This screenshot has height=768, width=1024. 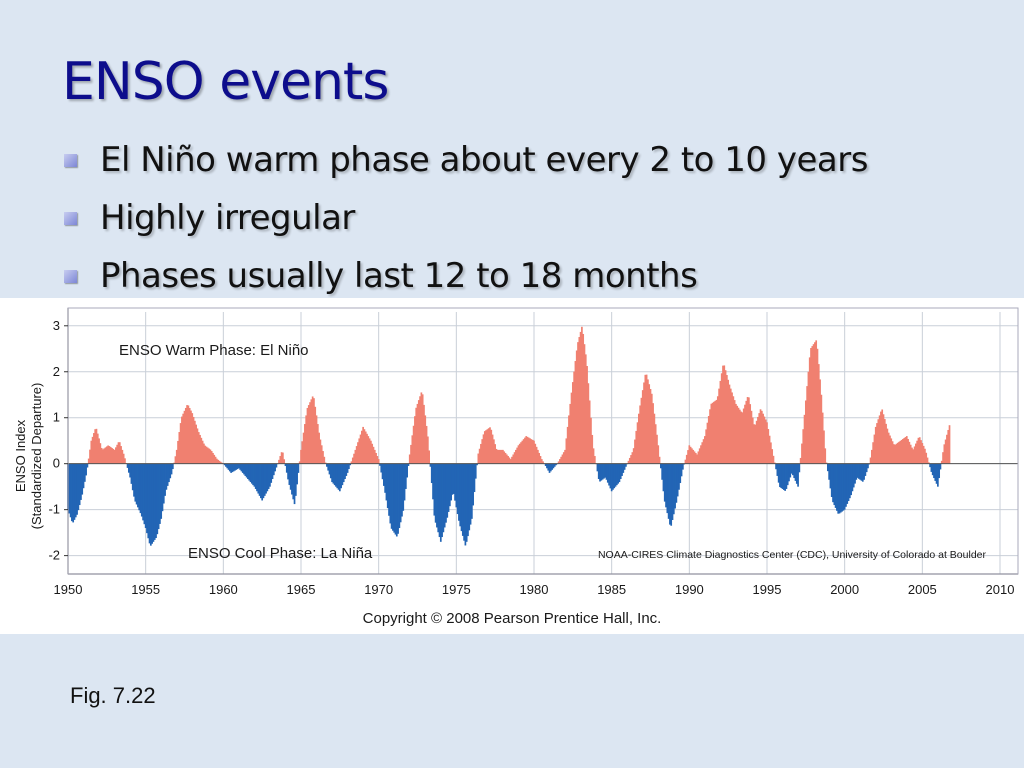 What do you see at coordinates (70, 218) in the screenshot?
I see `bullet-square-icon` at bounding box center [70, 218].